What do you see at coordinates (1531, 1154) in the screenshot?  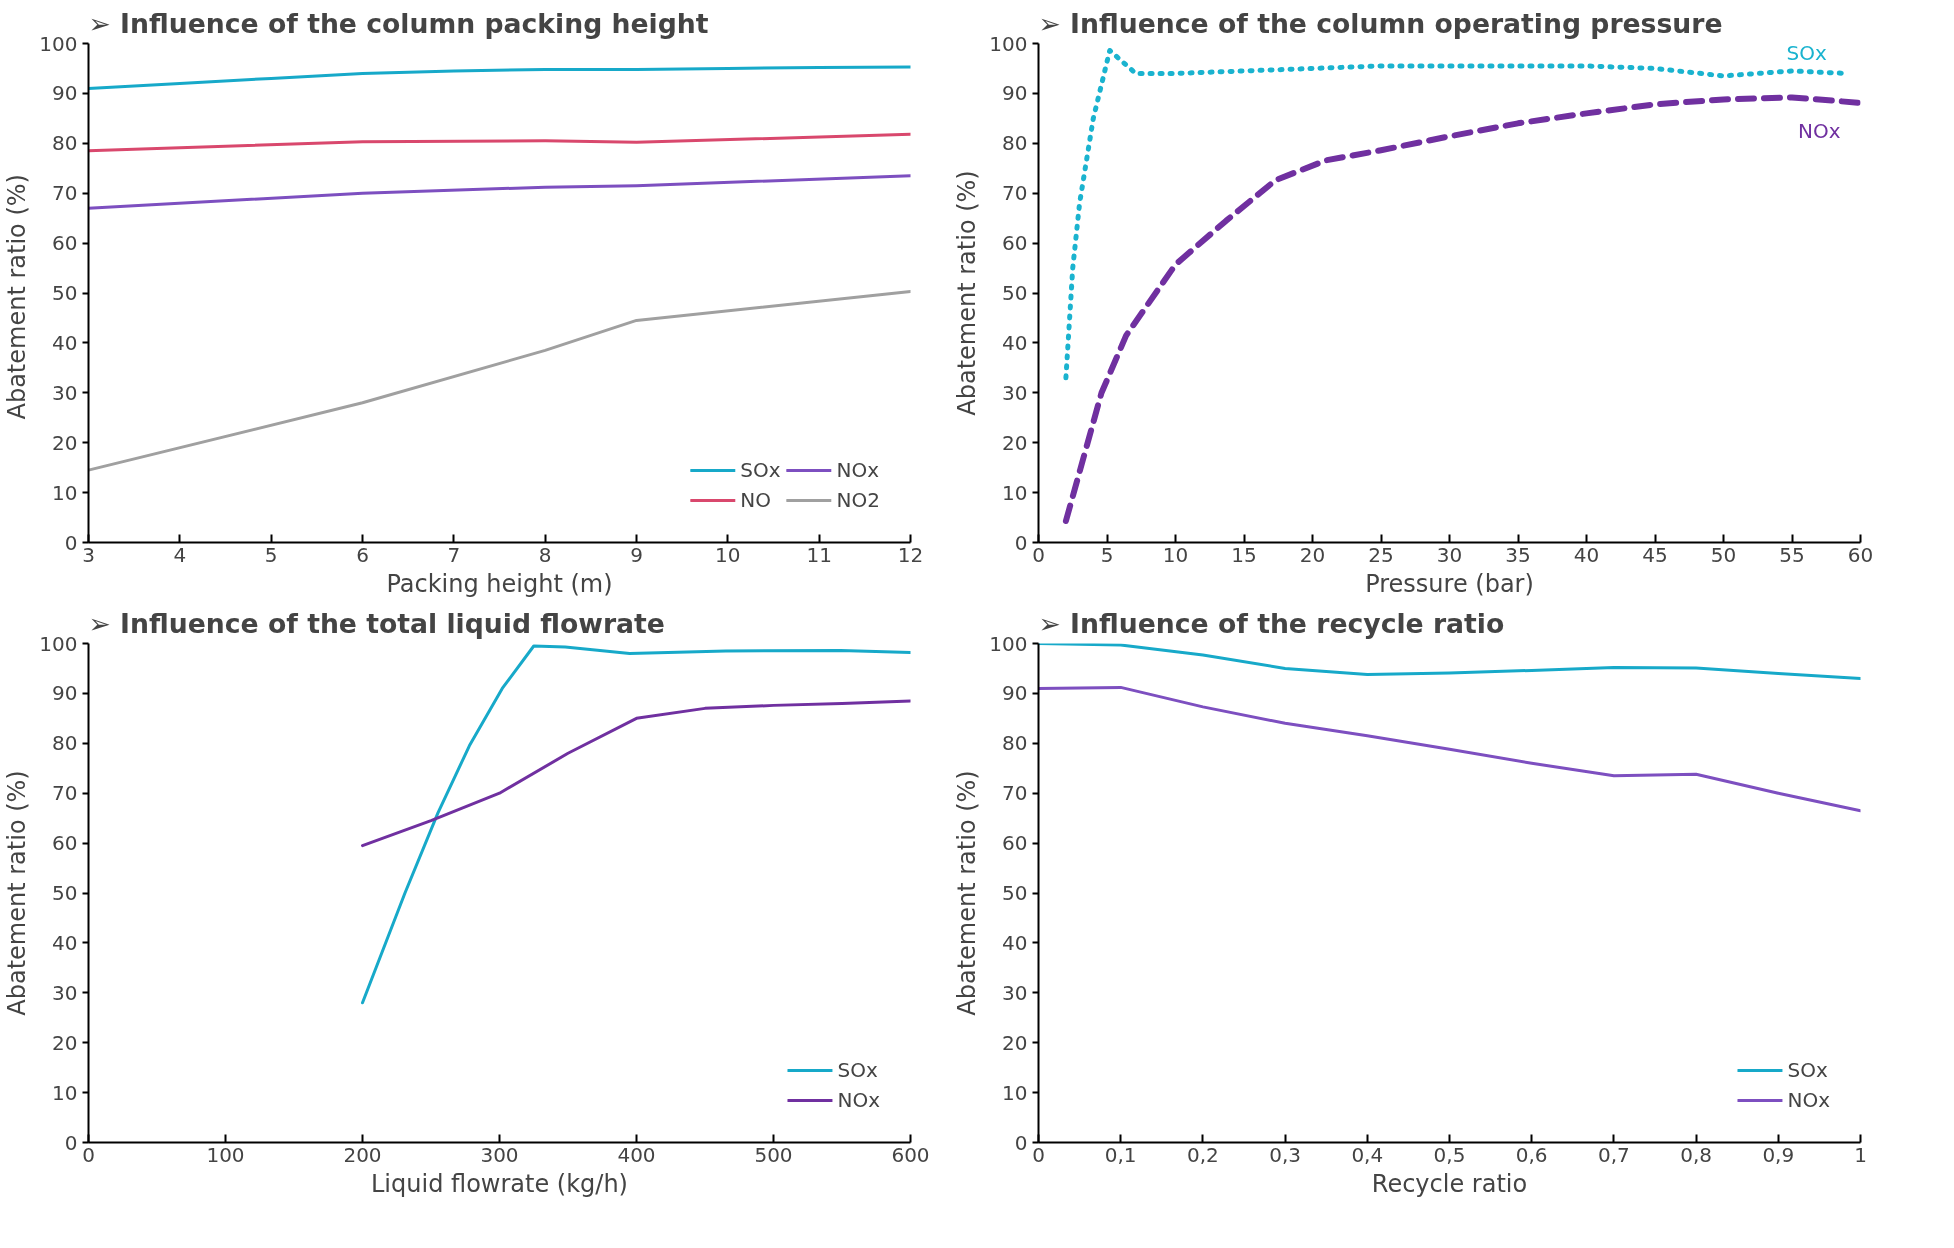 I see `x-tick-label: 0,6` at bounding box center [1531, 1154].